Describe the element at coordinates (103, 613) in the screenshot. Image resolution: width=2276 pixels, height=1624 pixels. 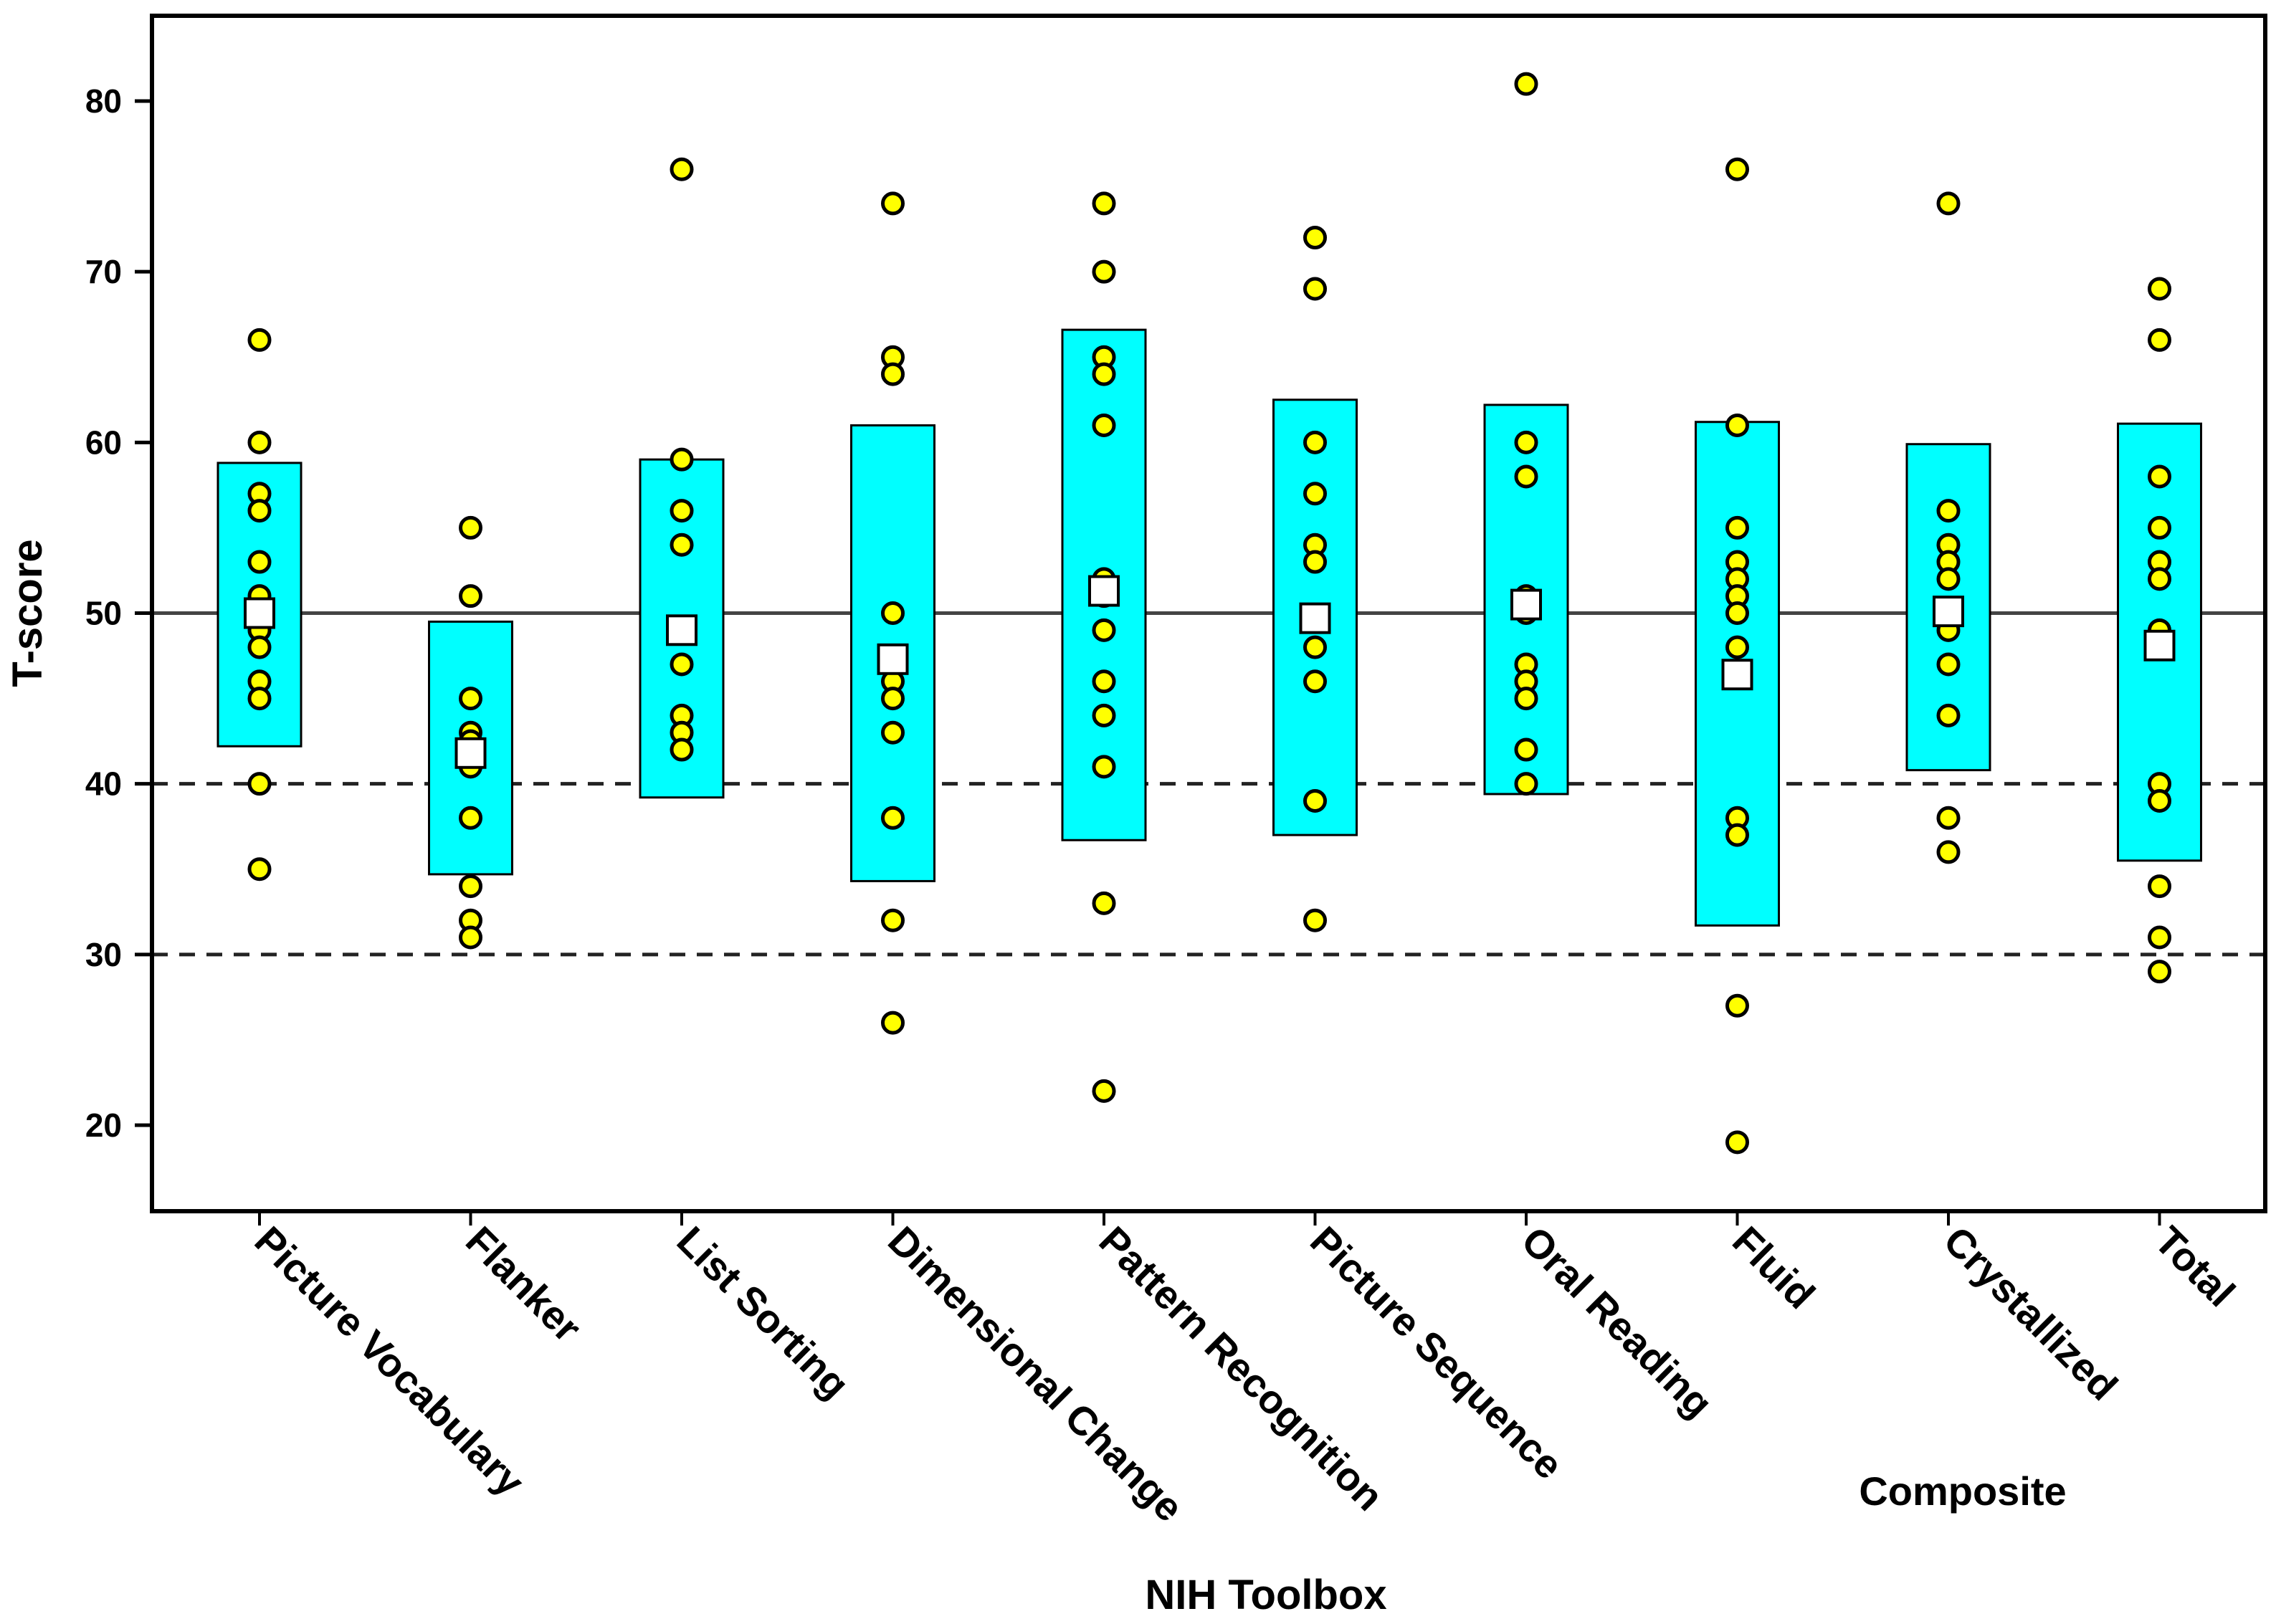
I see `y-tick-label-50: 50` at that location.